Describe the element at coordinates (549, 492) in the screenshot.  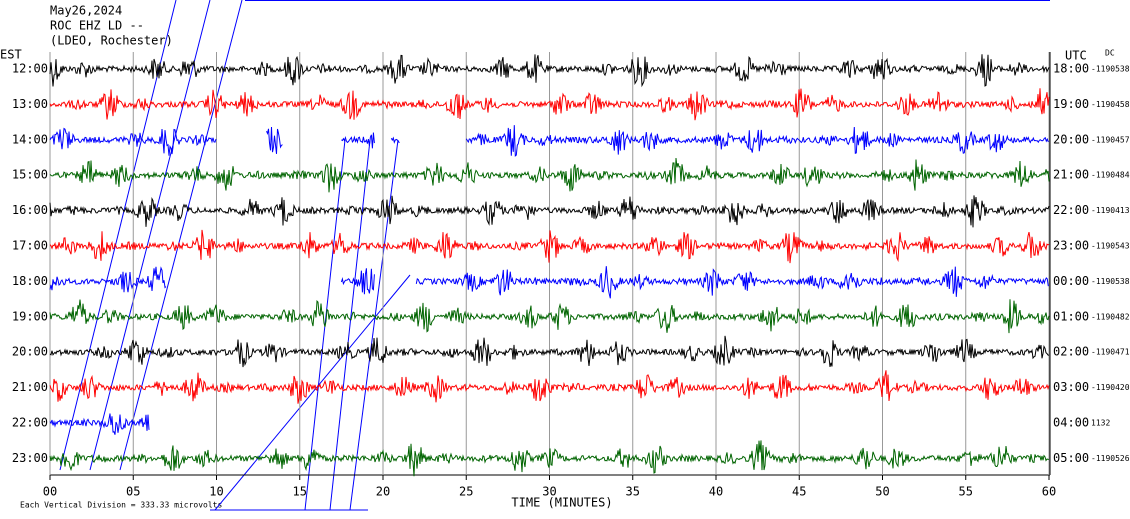
I see `x-tick-label: 30` at that location.